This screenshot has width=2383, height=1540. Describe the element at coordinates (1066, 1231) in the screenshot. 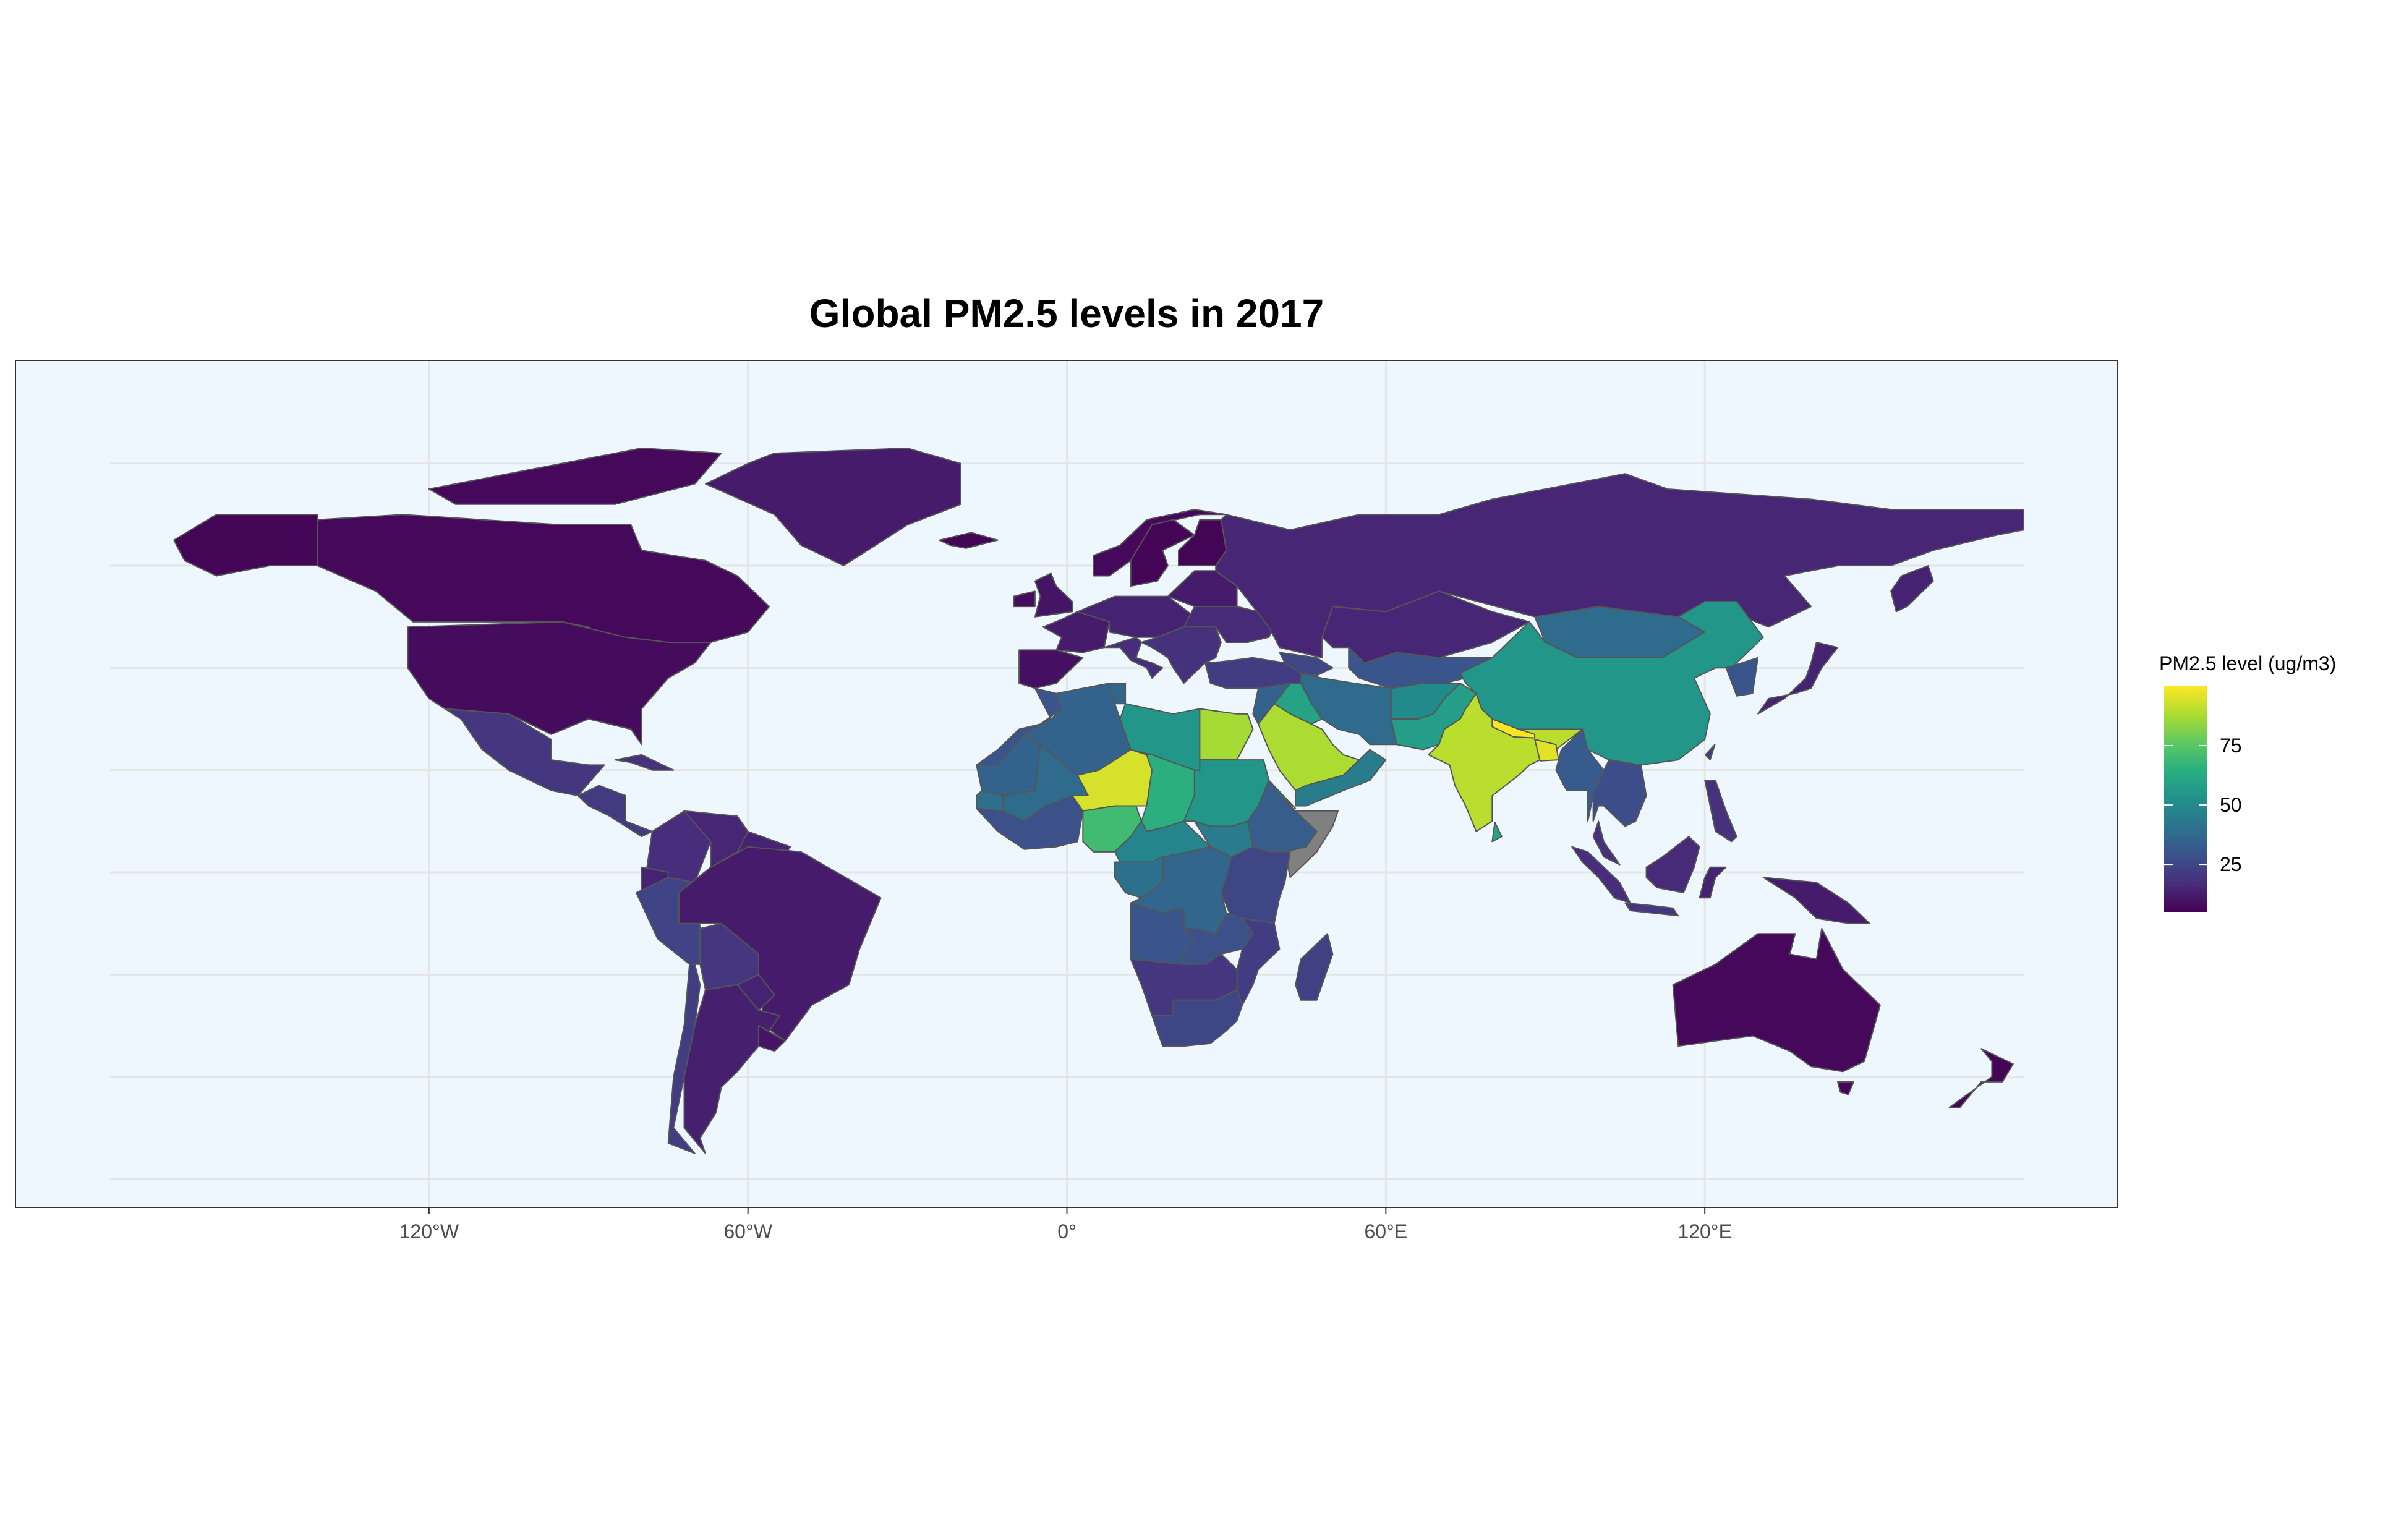

I see `x-tick-label: 0°` at that location.